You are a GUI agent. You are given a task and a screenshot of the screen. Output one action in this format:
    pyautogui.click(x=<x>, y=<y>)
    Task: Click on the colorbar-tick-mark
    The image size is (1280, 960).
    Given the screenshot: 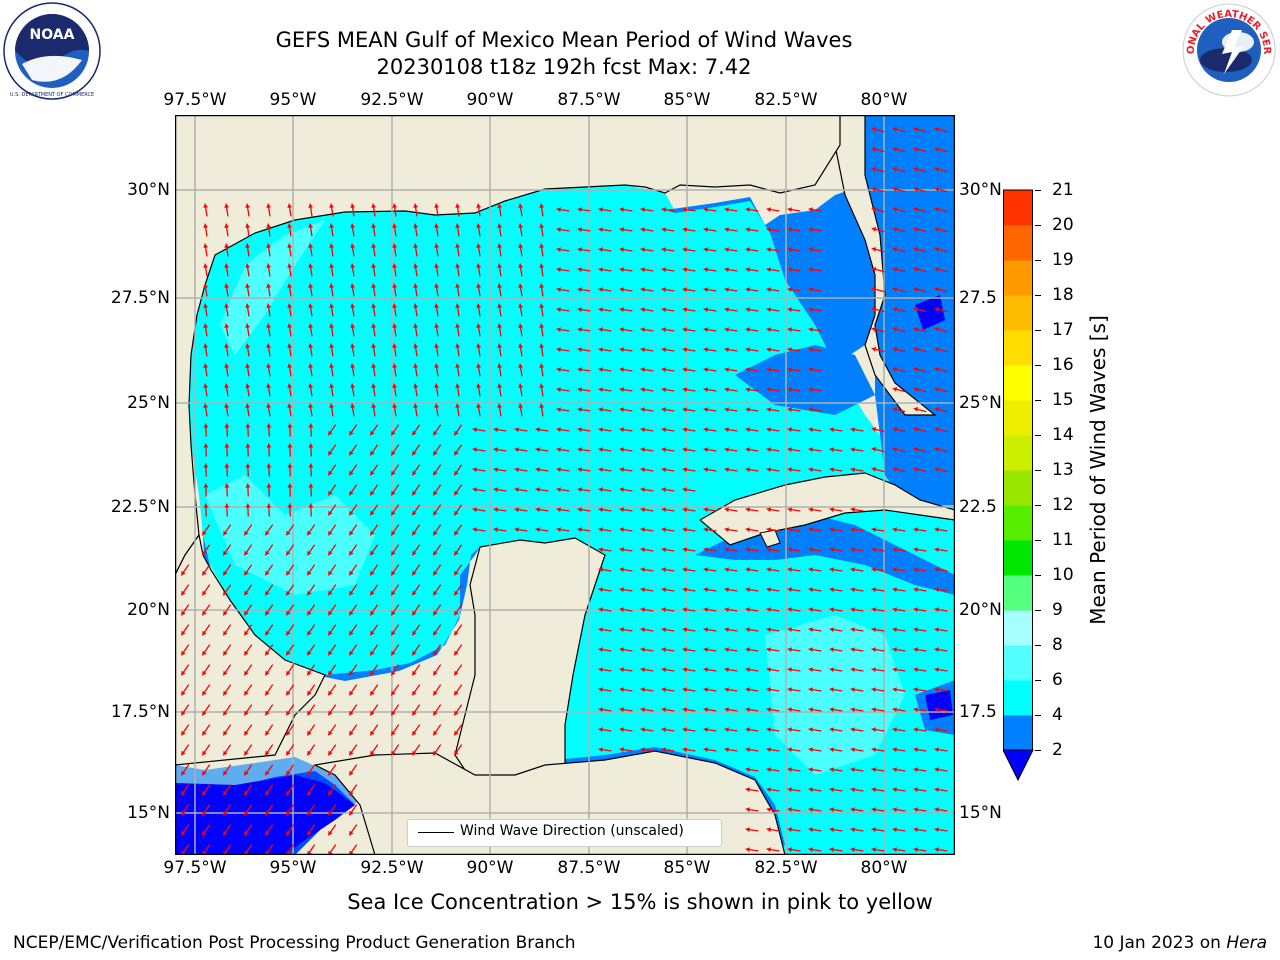 What is the action you would take?
    pyautogui.click(x=1038, y=435)
    